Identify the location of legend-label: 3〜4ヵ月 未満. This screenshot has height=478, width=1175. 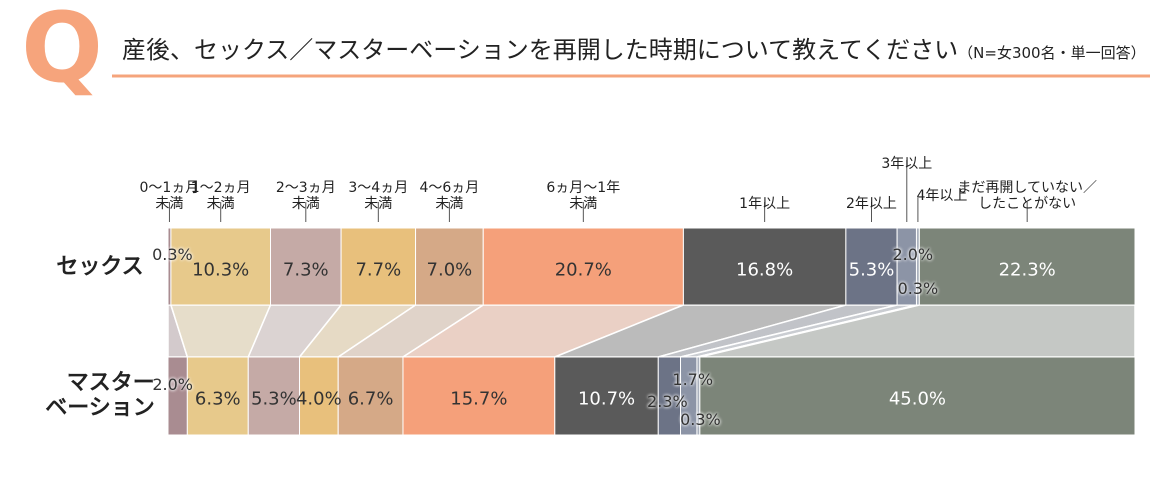
(378, 195).